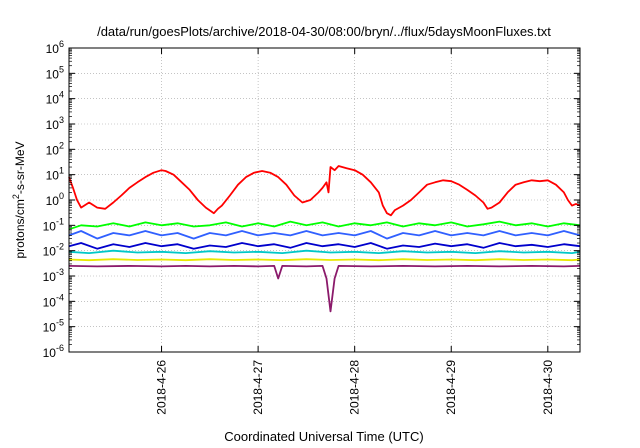 The image size is (640, 448). I want to click on y-tick-label-exp: 1, so click(61, 171).